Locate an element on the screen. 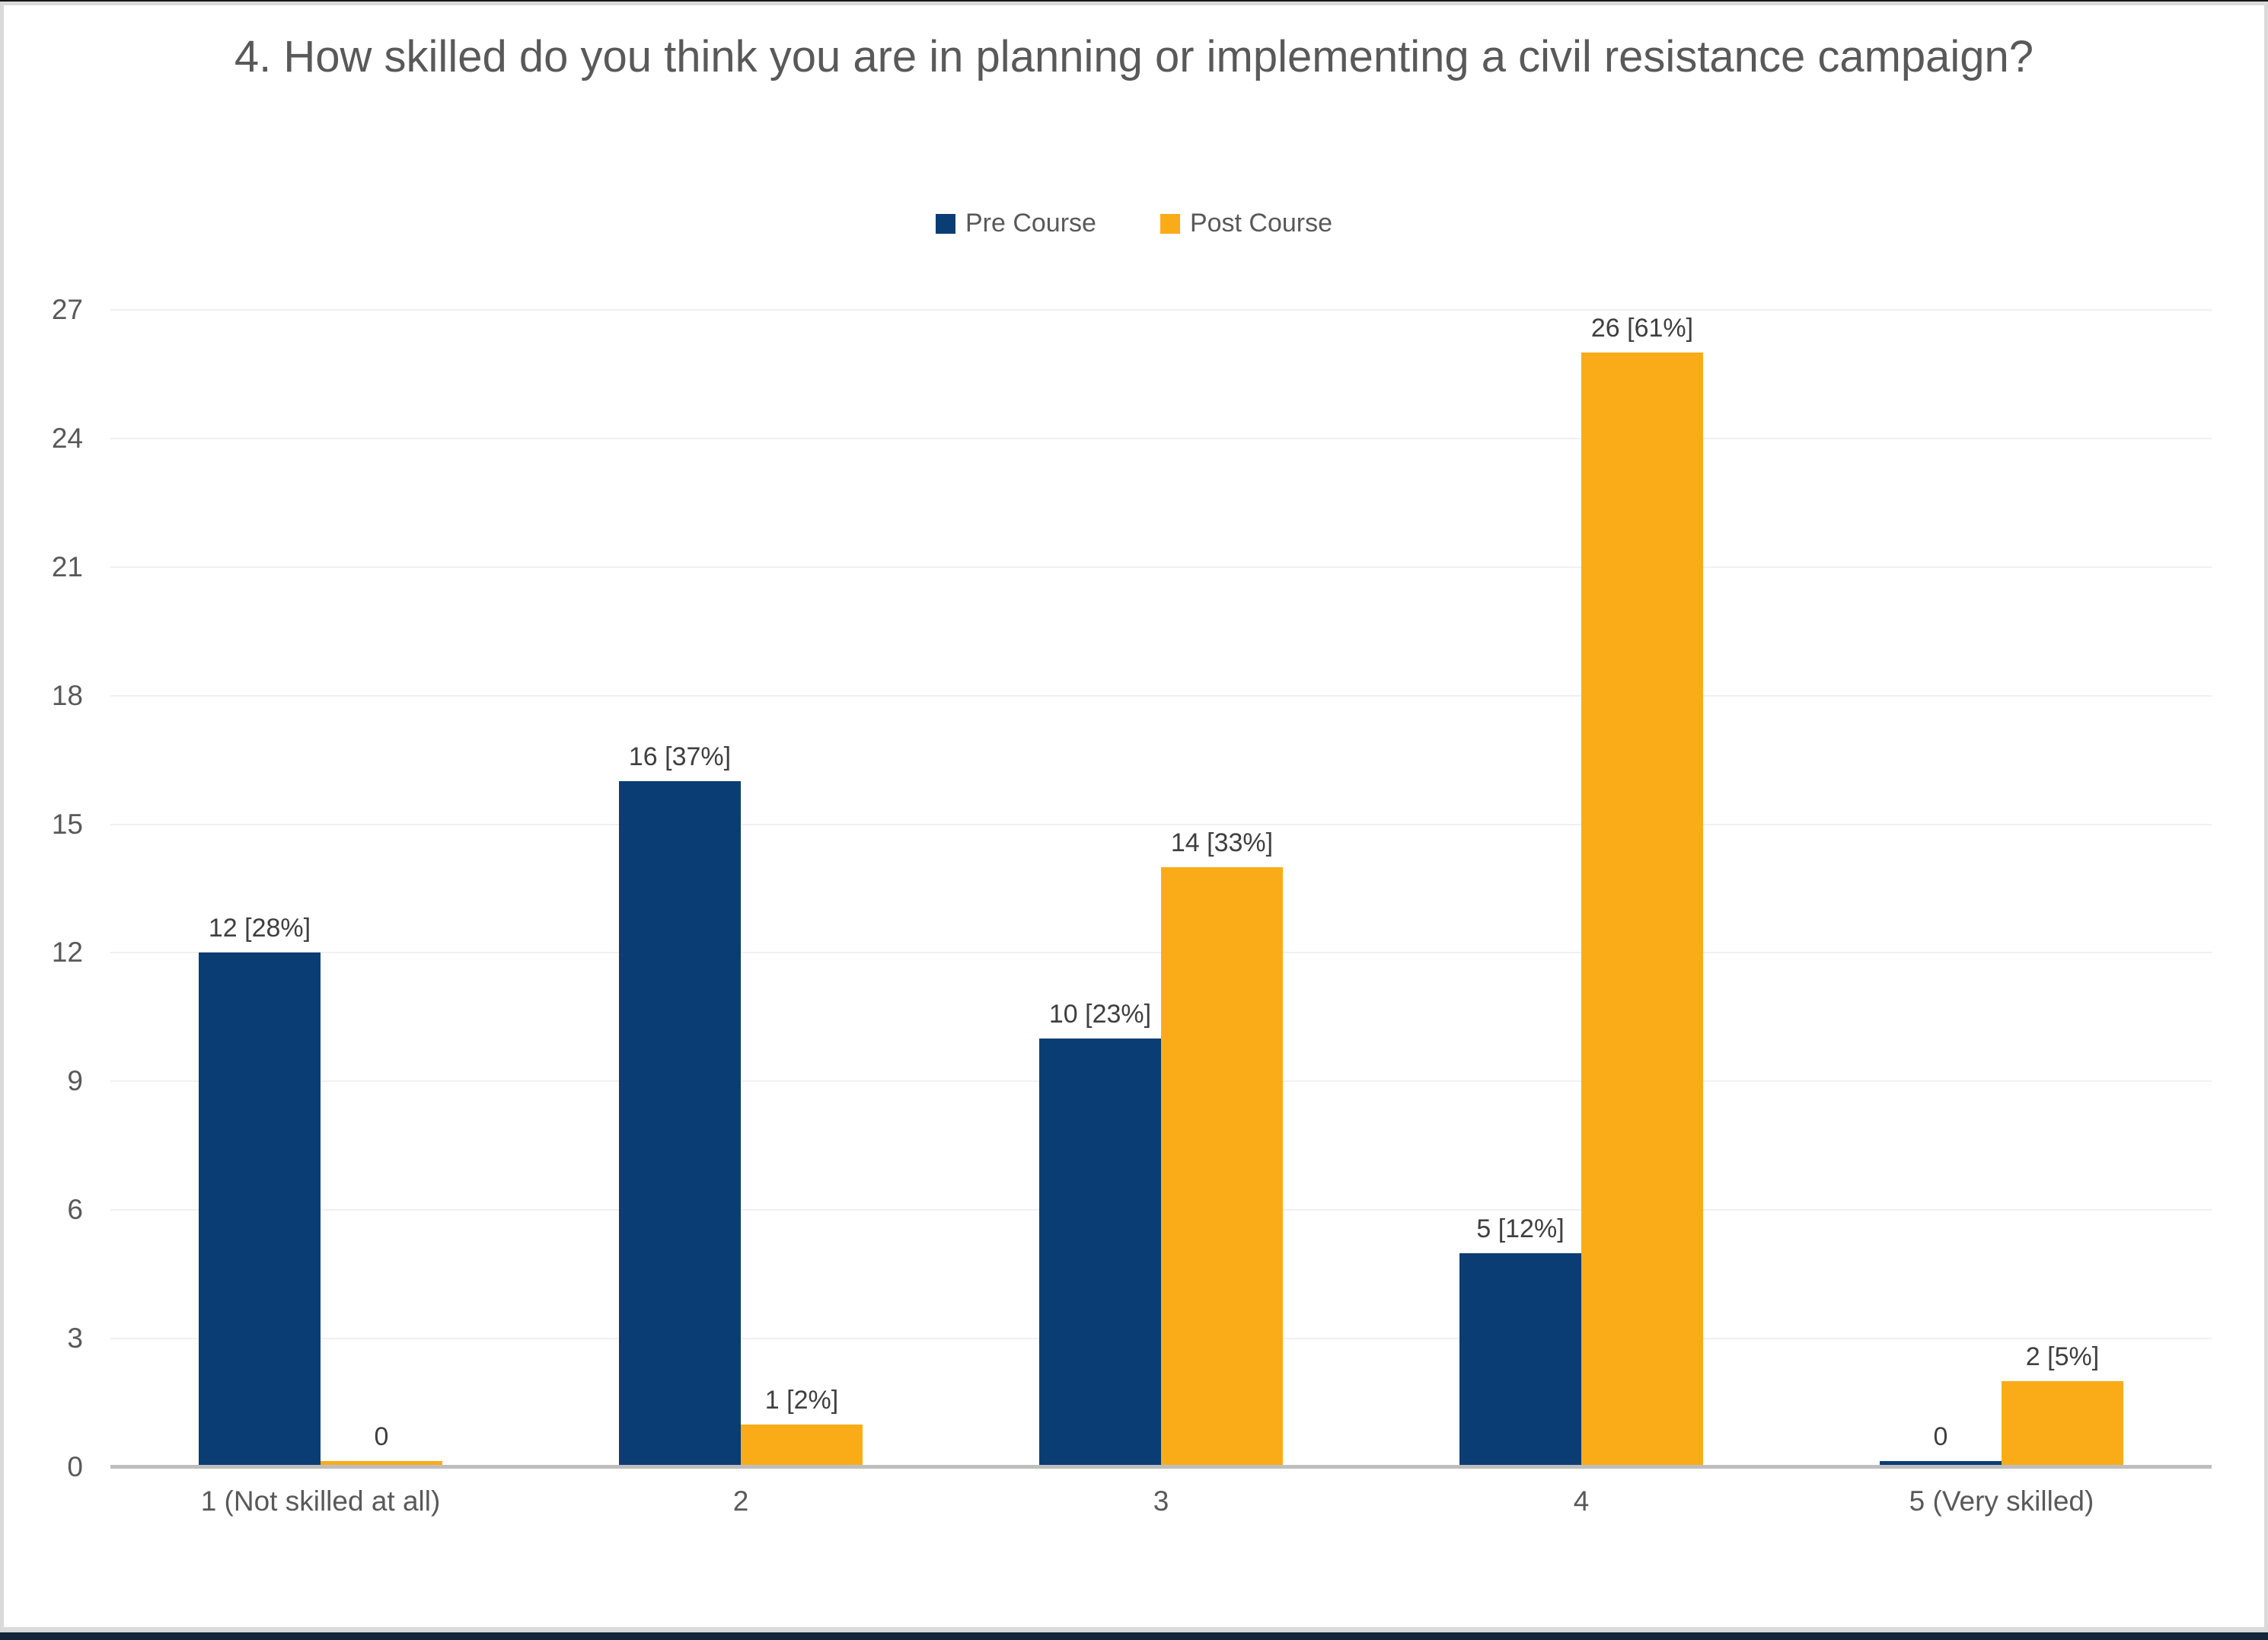 The image size is (2268, 1640). y-tick-label-24: 24 is located at coordinates (67, 438).